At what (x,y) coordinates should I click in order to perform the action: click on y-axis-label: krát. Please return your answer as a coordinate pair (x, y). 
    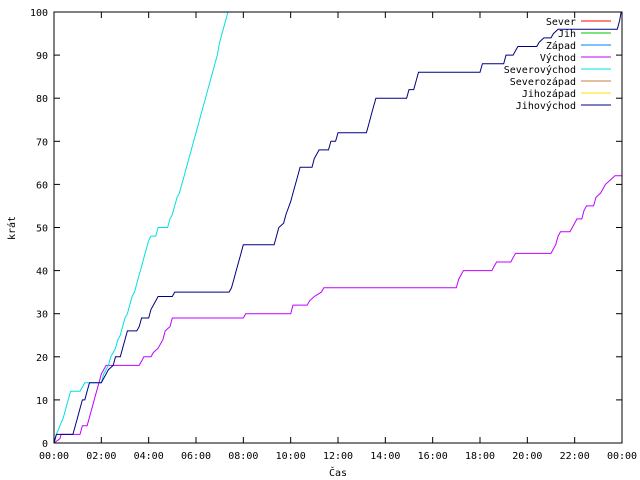
    Looking at the image, I should click on (12, 228).